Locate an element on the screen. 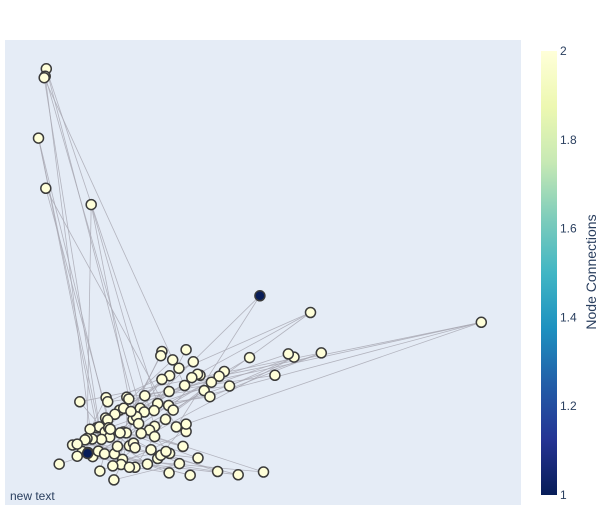 Image resolution: width=613 pixels, height=525 pixels. colorbar-tick-label: 1 is located at coordinates (563, 495).